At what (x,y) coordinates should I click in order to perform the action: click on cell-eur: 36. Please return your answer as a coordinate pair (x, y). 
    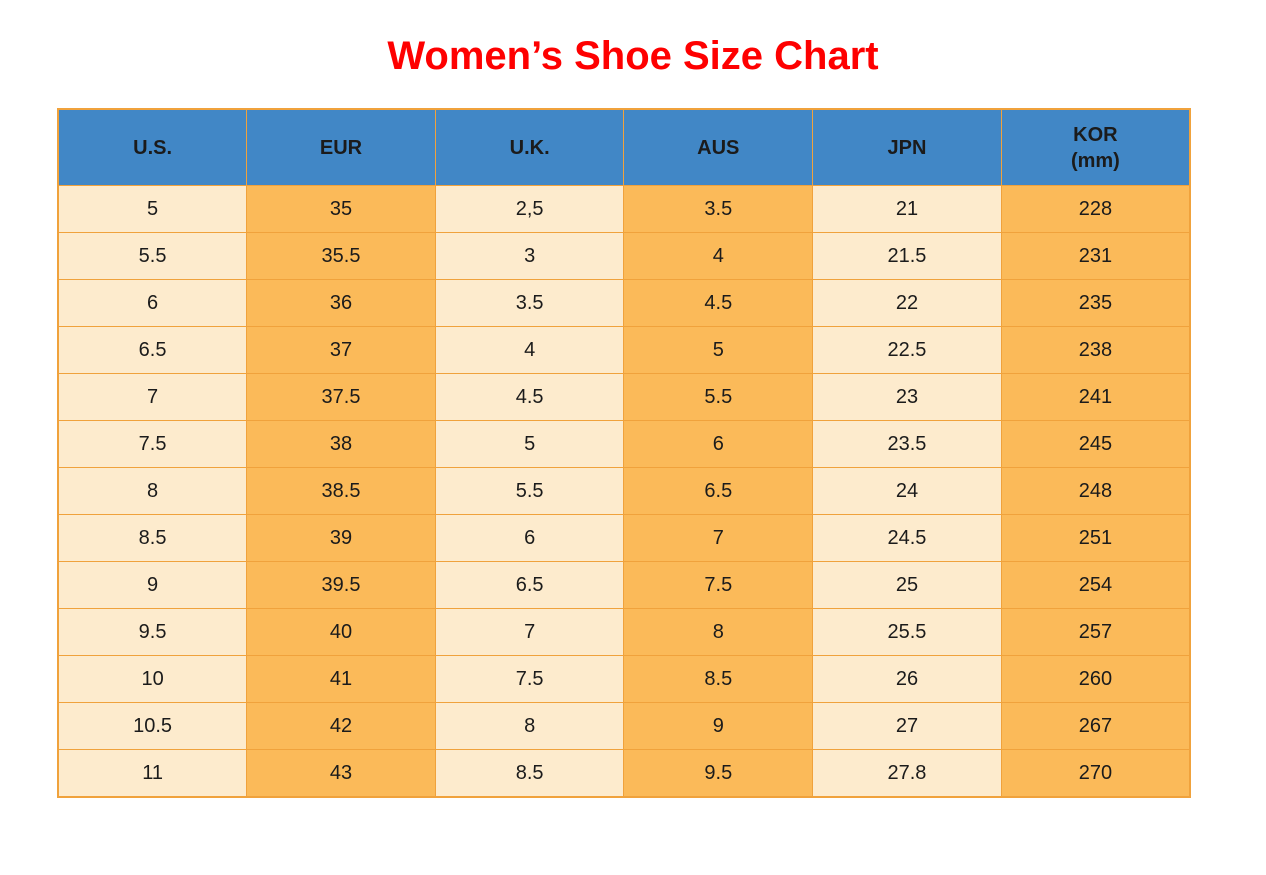
    Looking at the image, I should click on (341, 303).